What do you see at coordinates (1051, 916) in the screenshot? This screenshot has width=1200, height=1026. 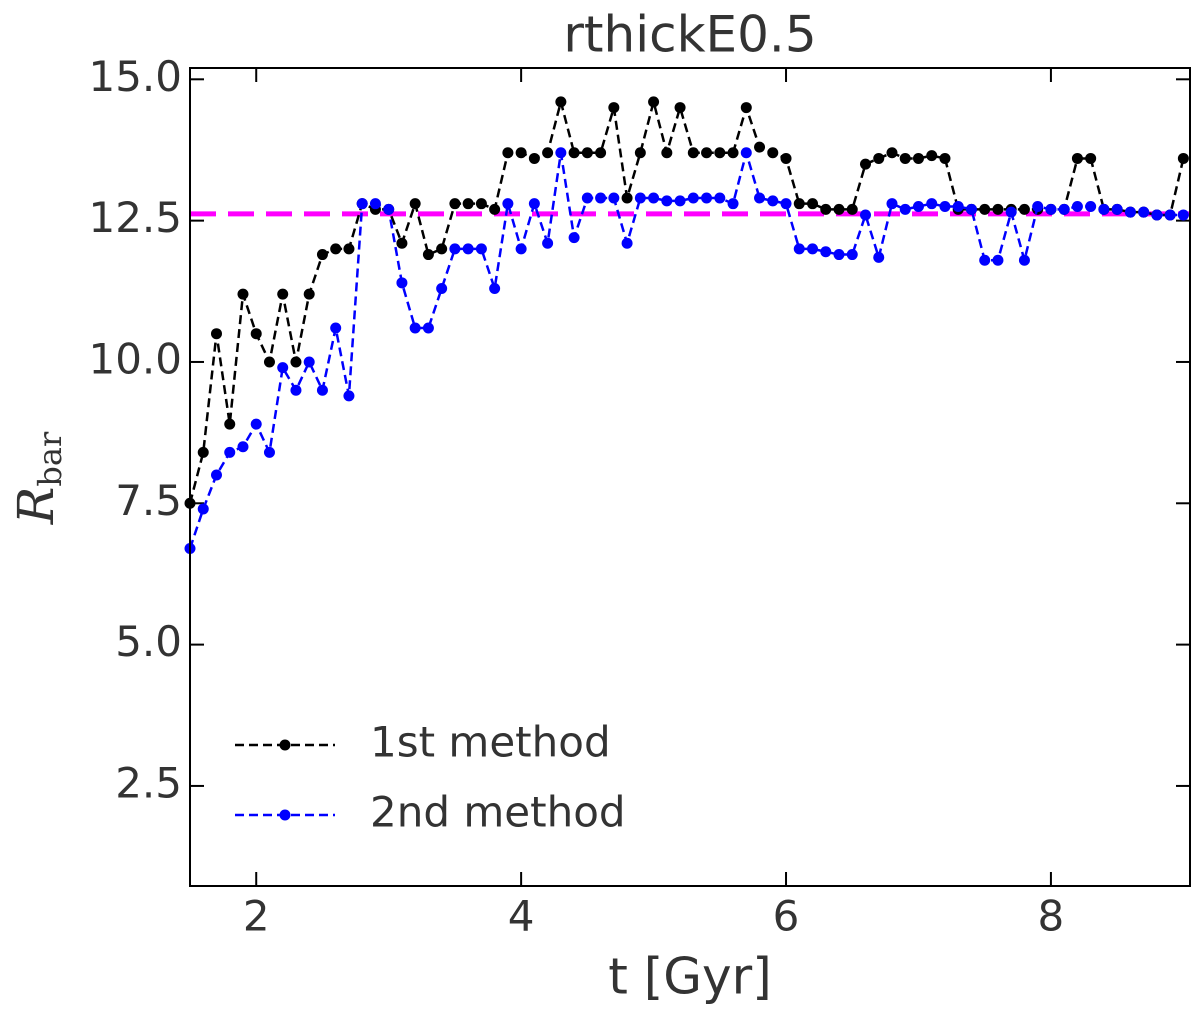 I see `x-tick-label: 8` at bounding box center [1051, 916].